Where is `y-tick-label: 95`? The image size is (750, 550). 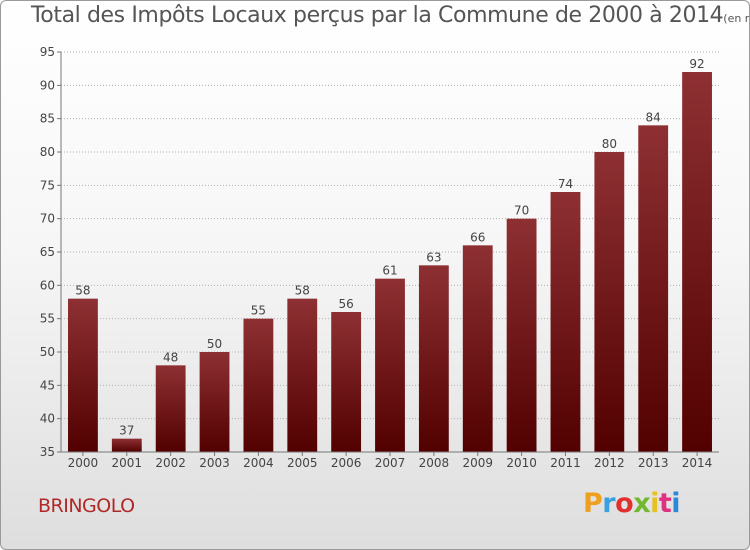 y-tick-label: 95 is located at coordinates (47, 52).